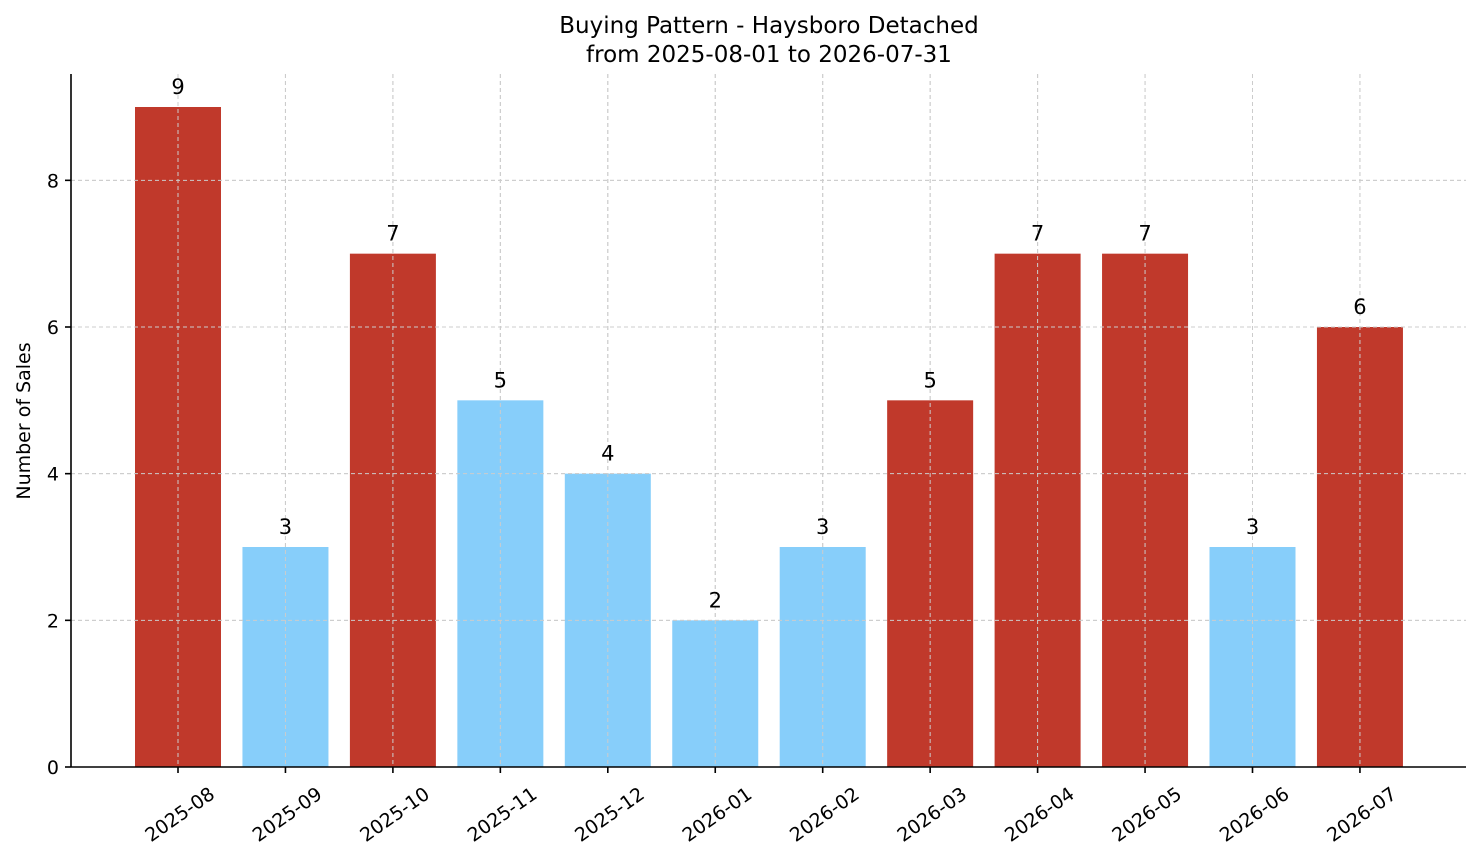 This screenshot has width=1481, height=863. Describe the element at coordinates (395, 815) in the screenshot. I see `x-tick-label: 2025-10` at that location.